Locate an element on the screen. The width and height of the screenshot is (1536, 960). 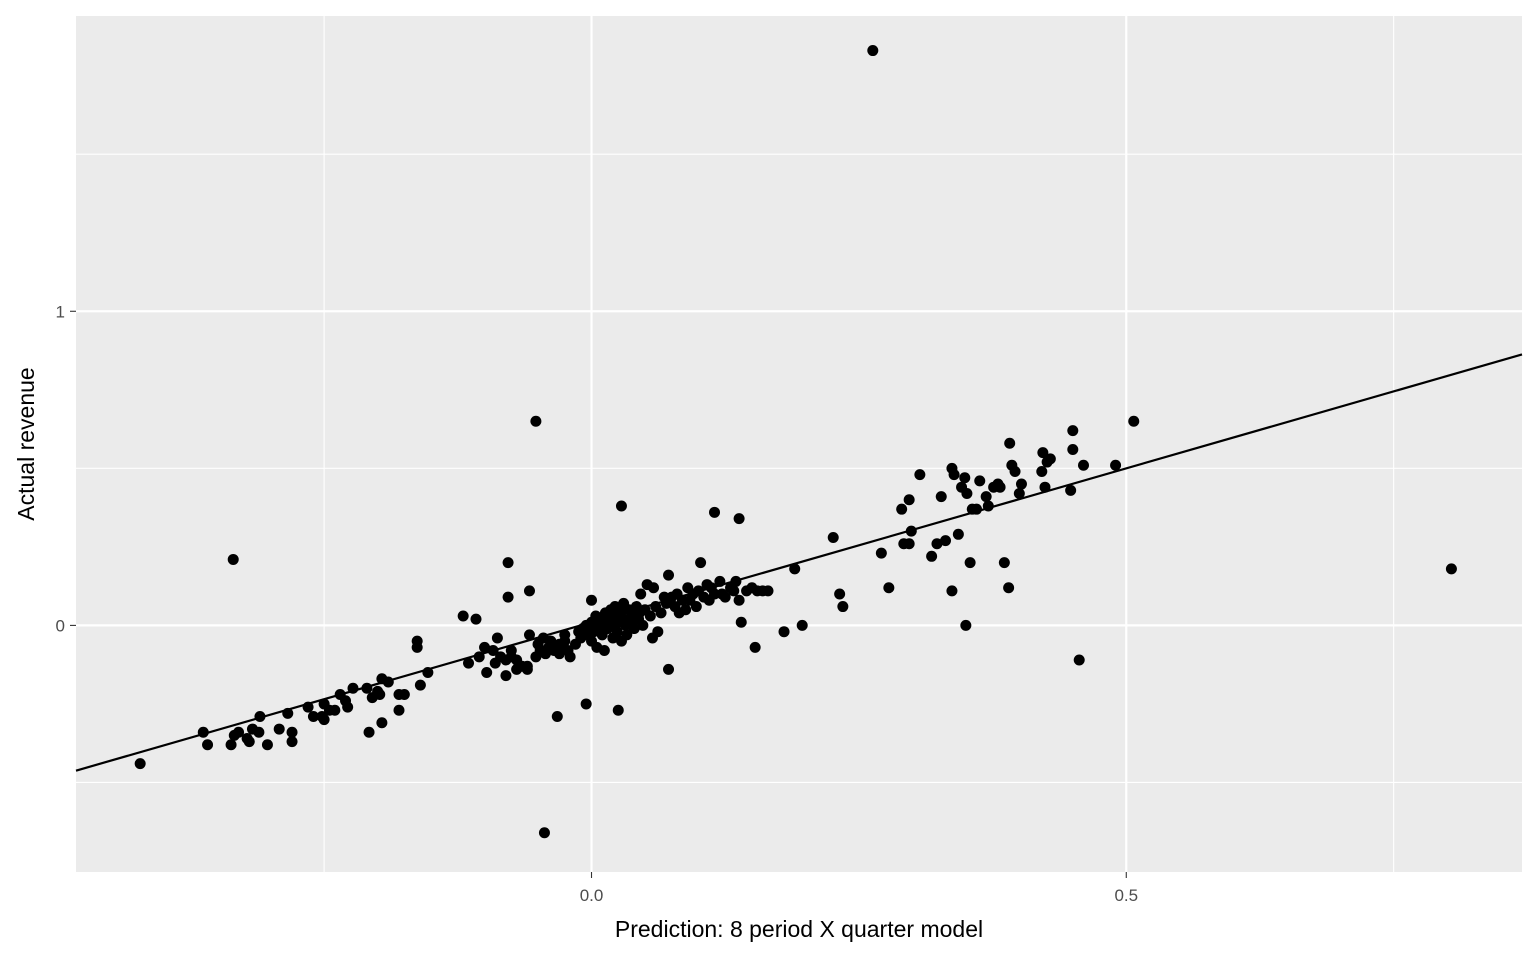
x-axis-title: Prediction: 8 period X quarter model is located at coordinates (799, 929).